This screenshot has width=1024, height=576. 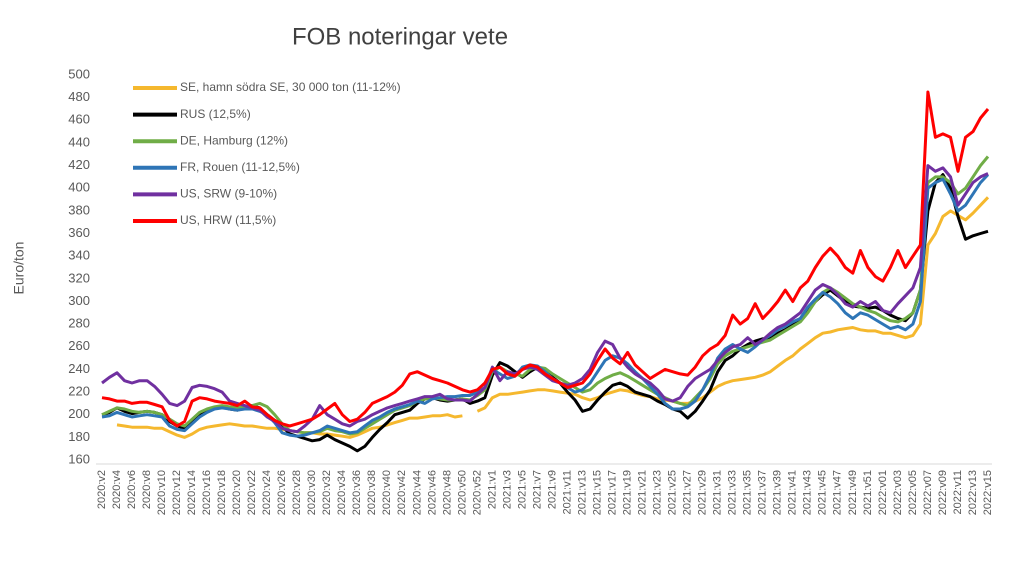 I want to click on x-tick-label: 2021:v3, so click(x=507, y=489).